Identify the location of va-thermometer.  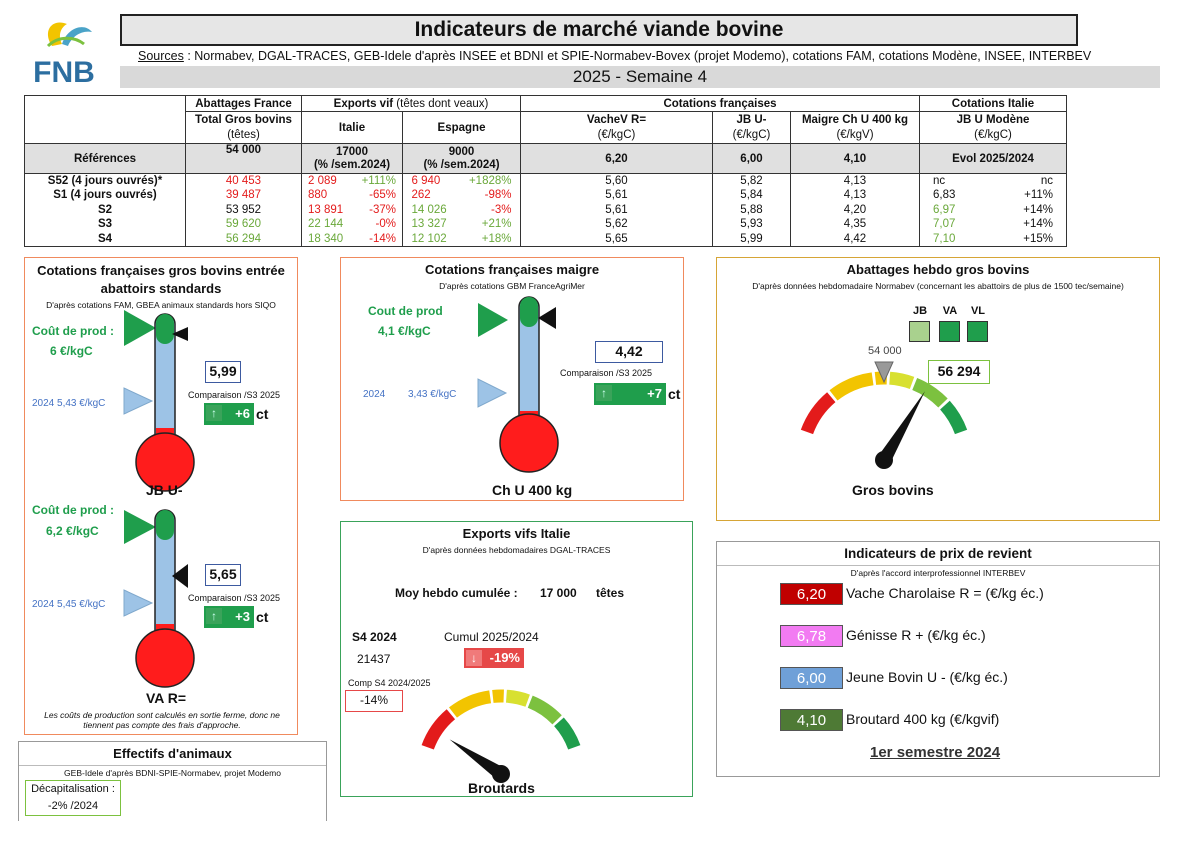
(159, 598).